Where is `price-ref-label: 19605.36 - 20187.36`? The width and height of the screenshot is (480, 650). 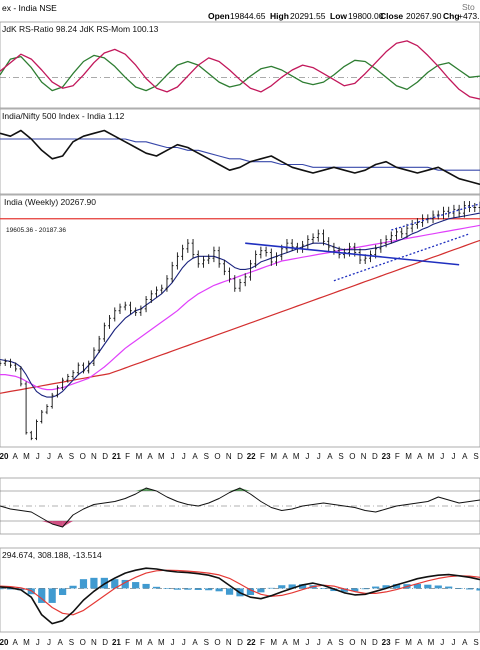 price-ref-label: 19605.36 - 20187.36 is located at coordinates (36, 230).